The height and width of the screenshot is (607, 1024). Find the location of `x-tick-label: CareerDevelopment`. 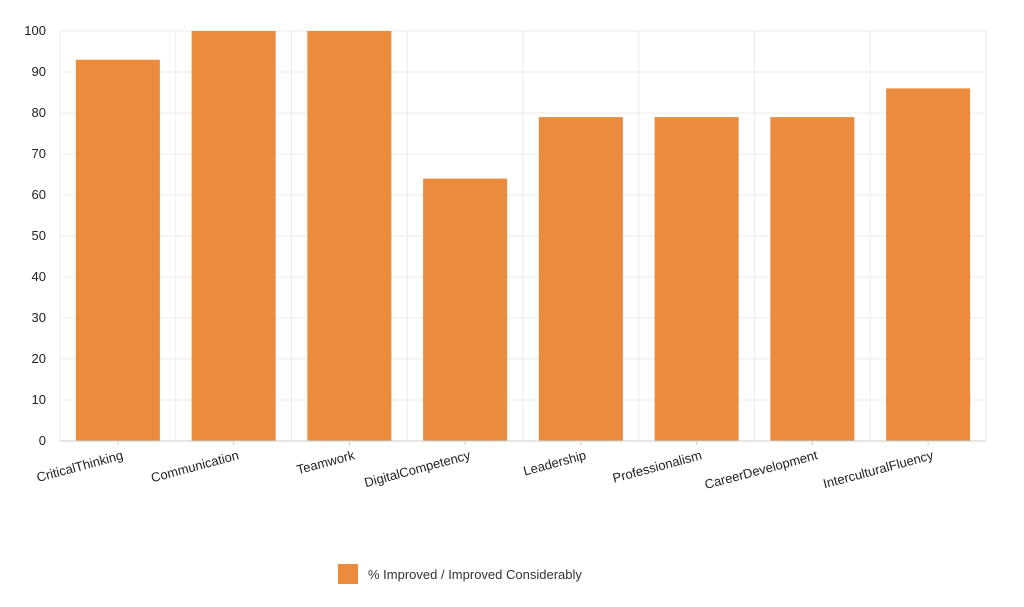

x-tick-label: CareerDevelopment is located at coordinates (761, 469).